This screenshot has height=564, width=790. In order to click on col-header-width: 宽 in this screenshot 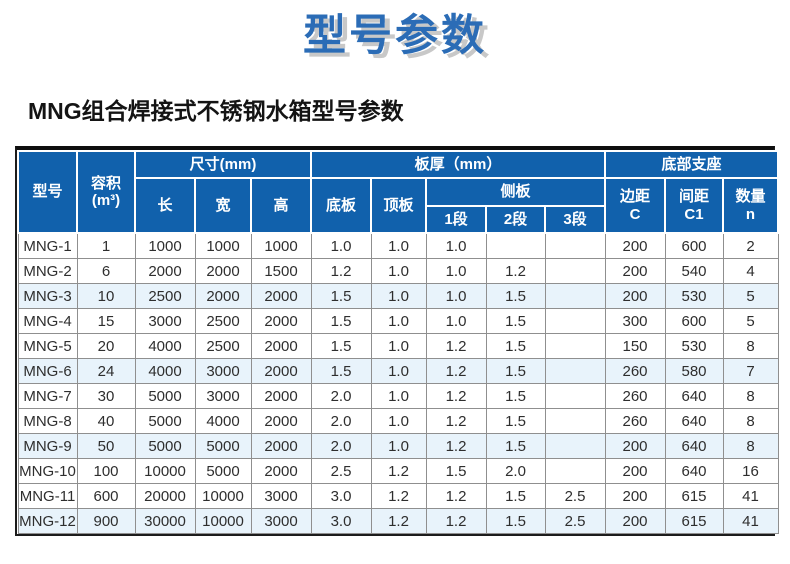, I will do `click(223, 205)`.